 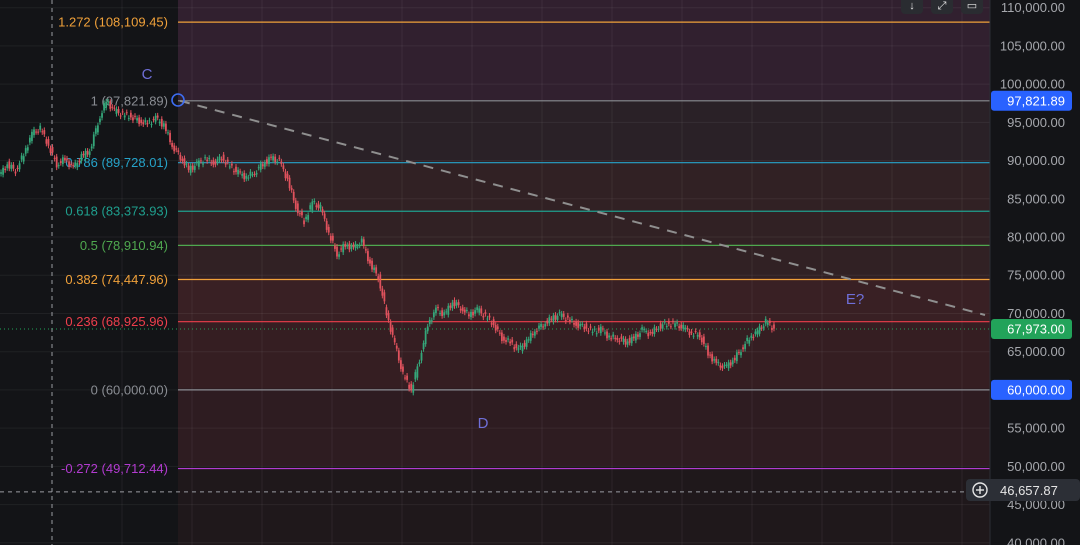 What do you see at coordinates (972, 7) in the screenshot?
I see `camera-icon: ▭` at bounding box center [972, 7].